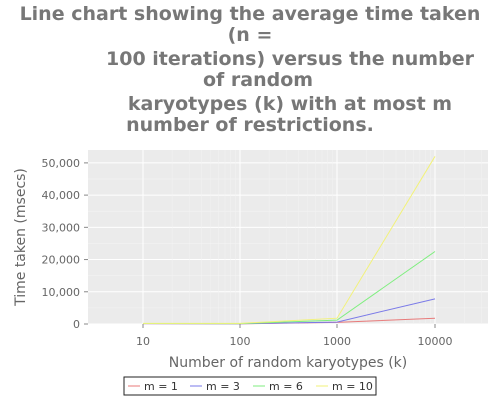 This screenshot has width=500, height=400. What do you see at coordinates (161, 386) in the screenshot?
I see `legend-label: m = 1` at bounding box center [161, 386].